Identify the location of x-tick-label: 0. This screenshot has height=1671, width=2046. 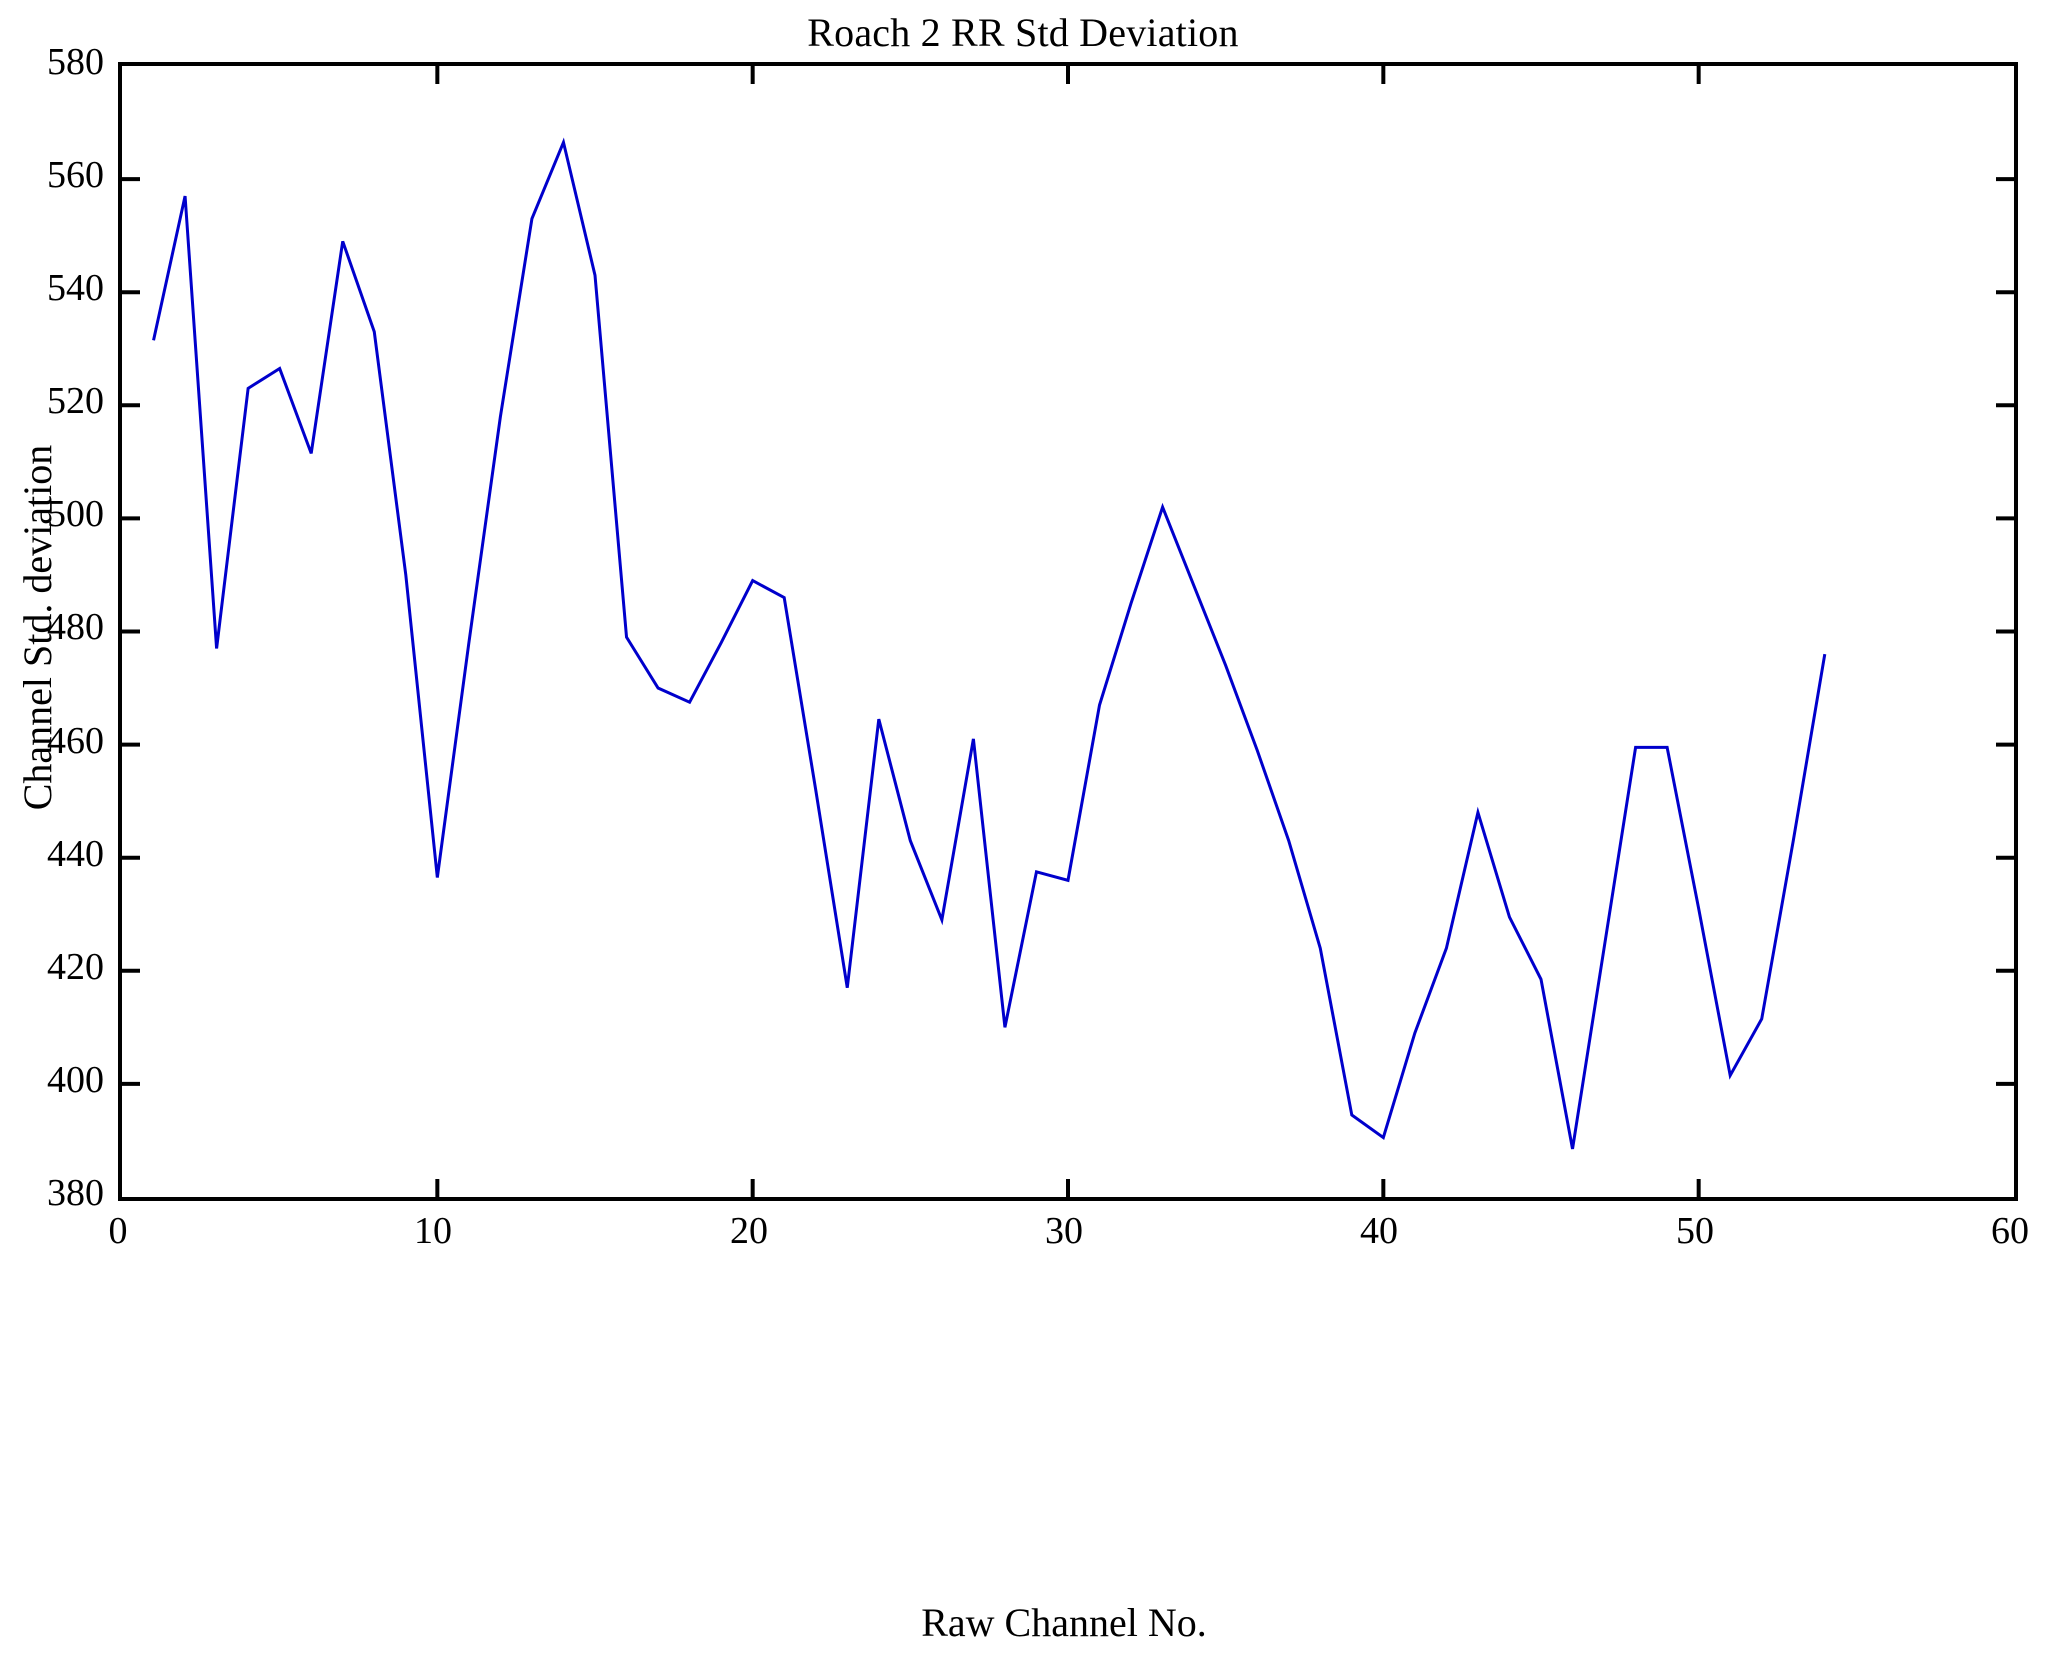
(118, 1231).